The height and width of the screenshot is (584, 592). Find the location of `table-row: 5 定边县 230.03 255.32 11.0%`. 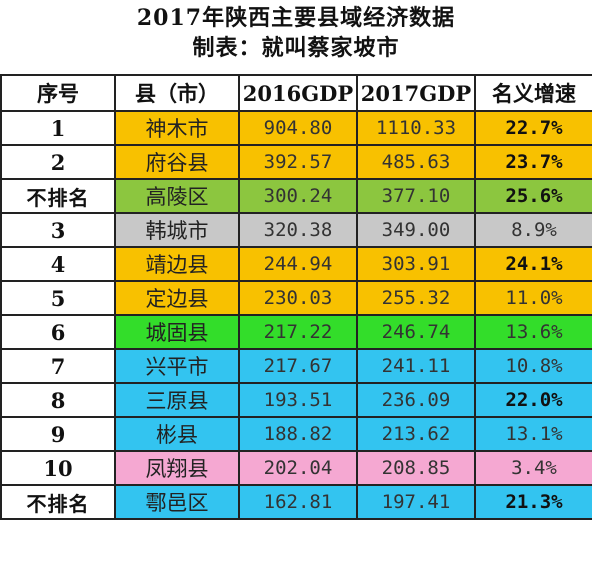

table-row: 5 定边县 230.03 255.32 11.0% is located at coordinates (296, 298).